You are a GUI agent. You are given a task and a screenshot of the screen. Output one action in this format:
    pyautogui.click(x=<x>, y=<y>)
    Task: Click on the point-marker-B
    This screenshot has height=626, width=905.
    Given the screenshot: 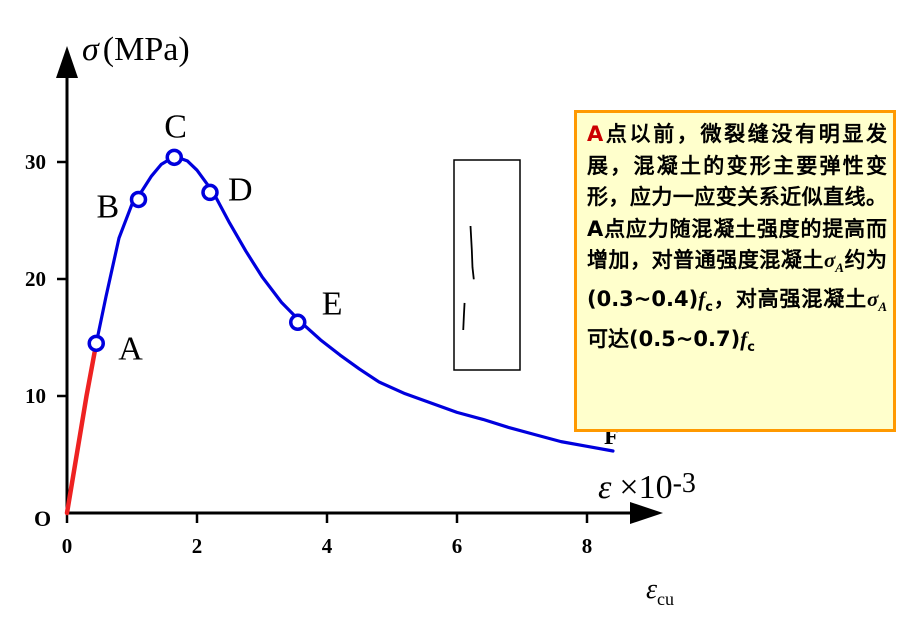 What is the action you would take?
    pyautogui.click(x=138, y=199)
    